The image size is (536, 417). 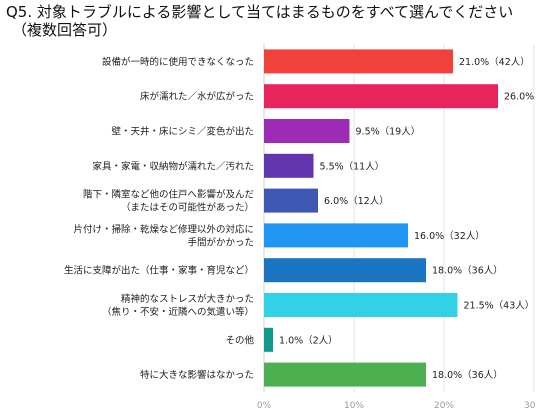 What do you see at coordinates (182, 132) in the screenshot?
I see `category-label: 壁・天井・床にシミ／変色が出た` at bounding box center [182, 132].